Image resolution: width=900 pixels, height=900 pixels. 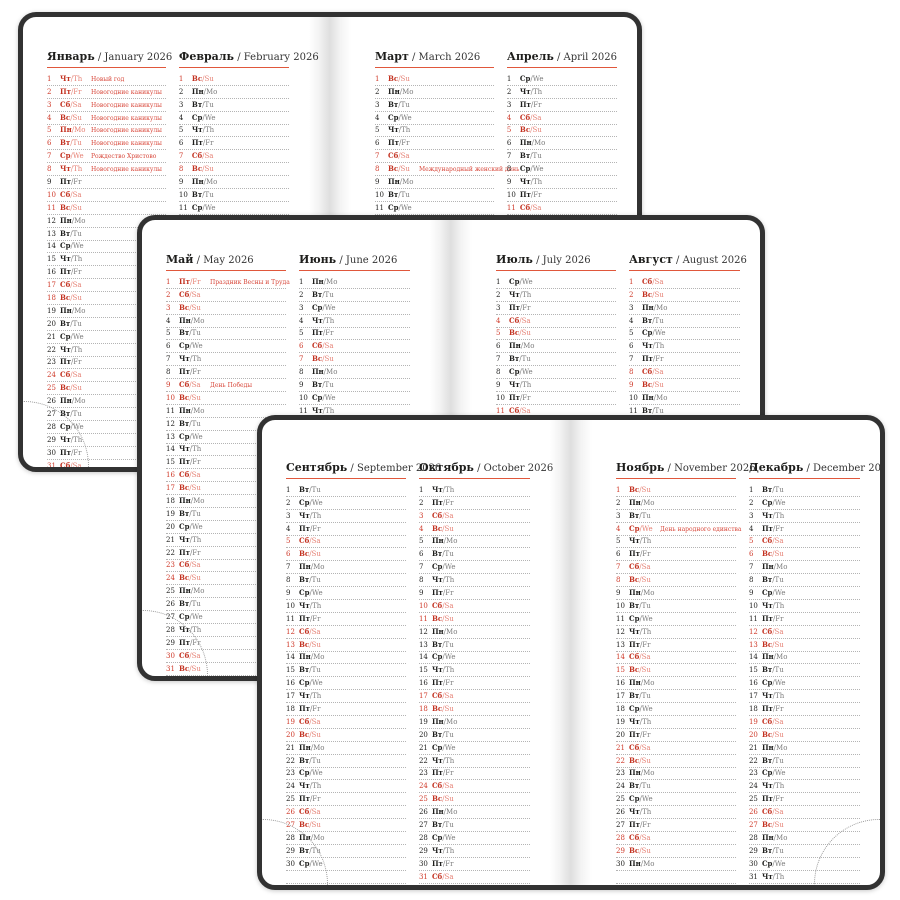 What do you see at coordinates (804, 503) in the screenshot?
I see `day-row-december-2: 2 Ср/We` at bounding box center [804, 503].